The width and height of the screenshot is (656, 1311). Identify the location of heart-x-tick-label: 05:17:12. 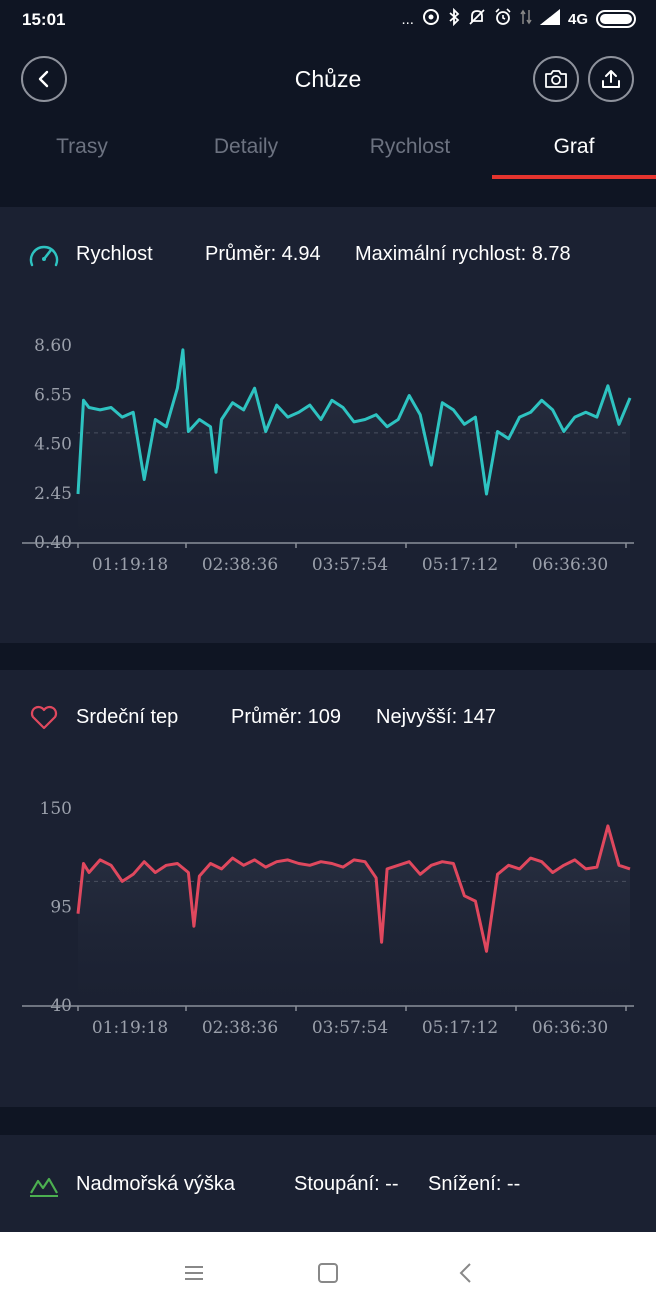
(460, 1028).